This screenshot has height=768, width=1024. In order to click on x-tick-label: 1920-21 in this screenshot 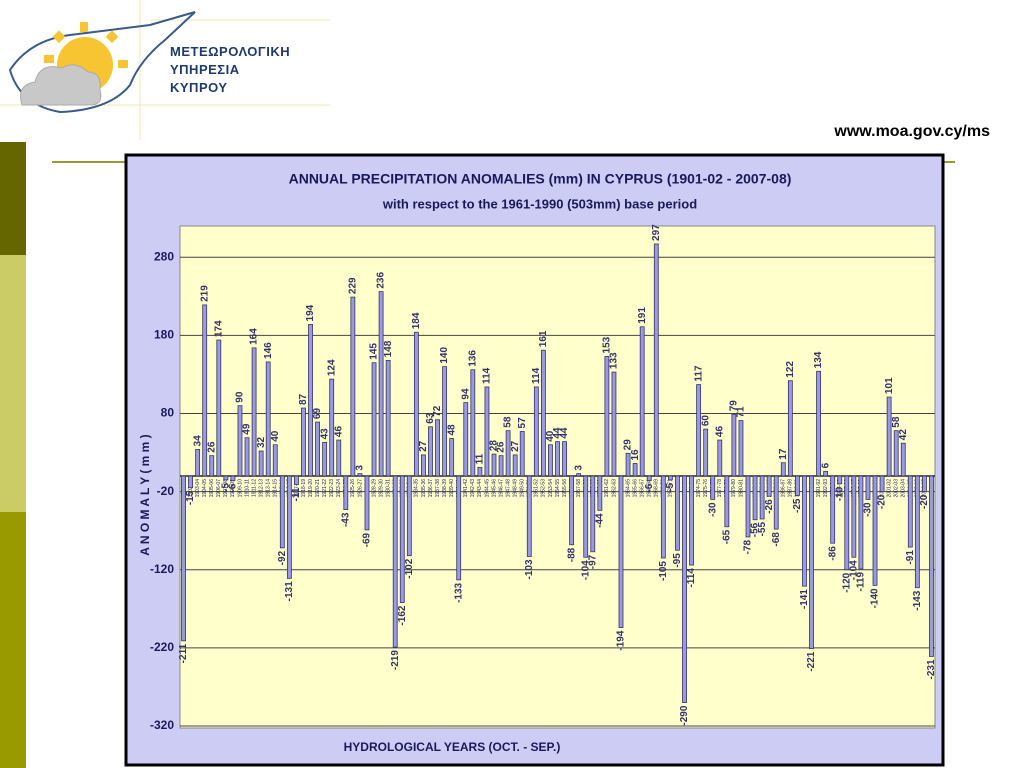, I will do `click(318, 488)`.